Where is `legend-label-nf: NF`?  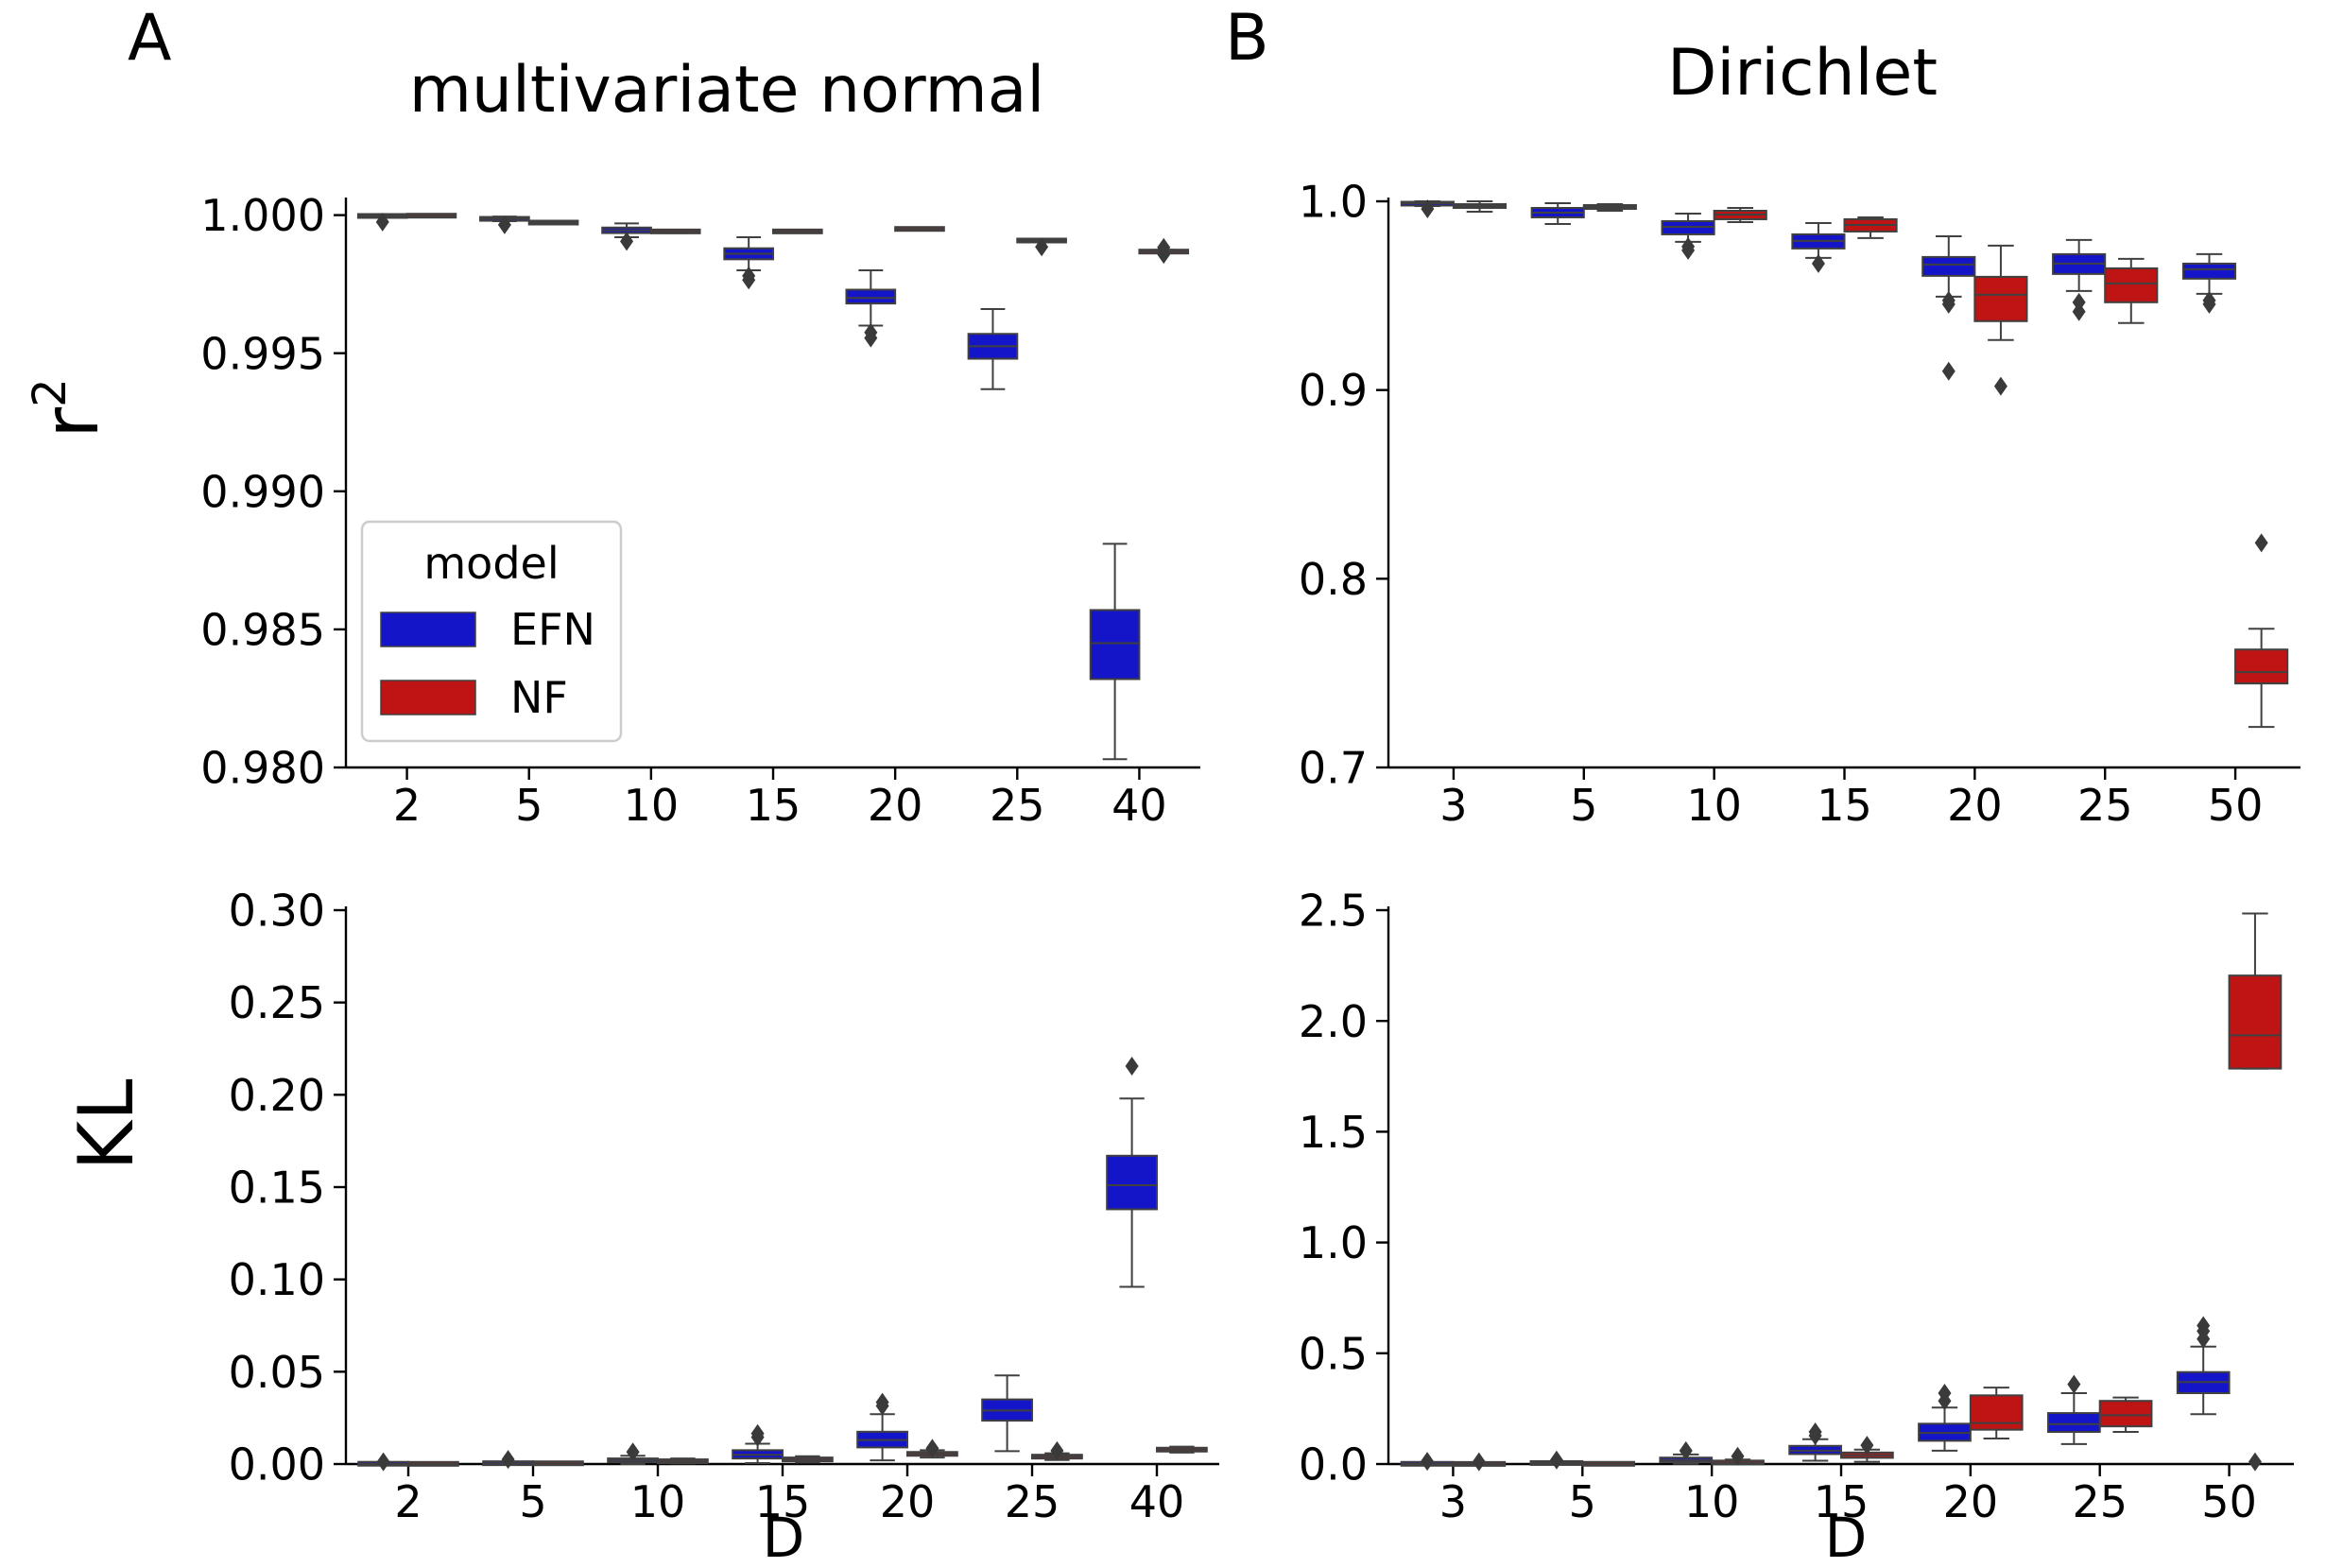
legend-label-nf: NF is located at coordinates (539, 697).